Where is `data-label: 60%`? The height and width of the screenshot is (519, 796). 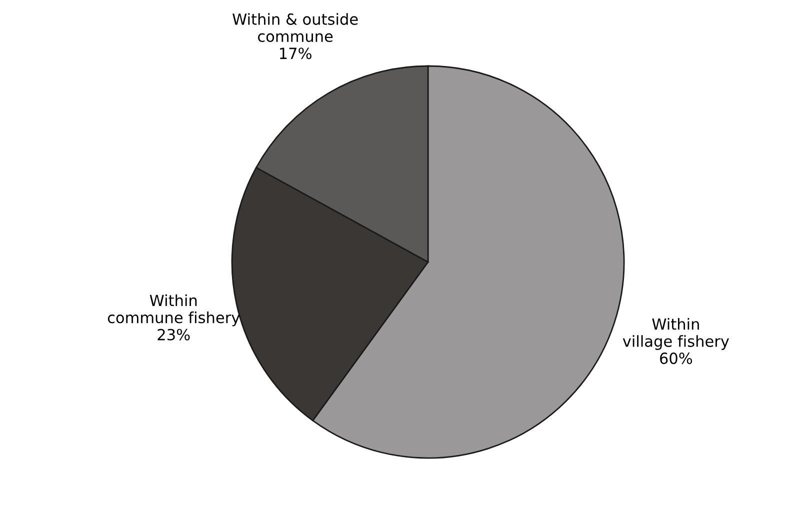 data-label: 60% is located at coordinates (676, 358).